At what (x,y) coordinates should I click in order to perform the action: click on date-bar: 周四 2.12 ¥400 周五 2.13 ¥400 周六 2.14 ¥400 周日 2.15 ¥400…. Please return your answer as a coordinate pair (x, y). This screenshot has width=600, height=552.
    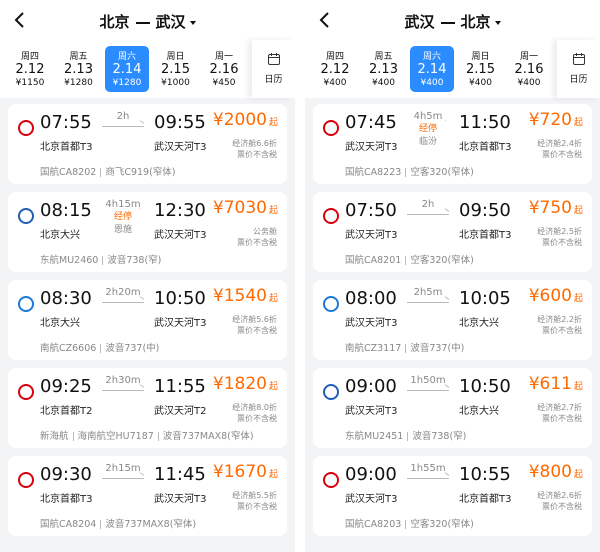
    Looking at the image, I should click on (452, 69).